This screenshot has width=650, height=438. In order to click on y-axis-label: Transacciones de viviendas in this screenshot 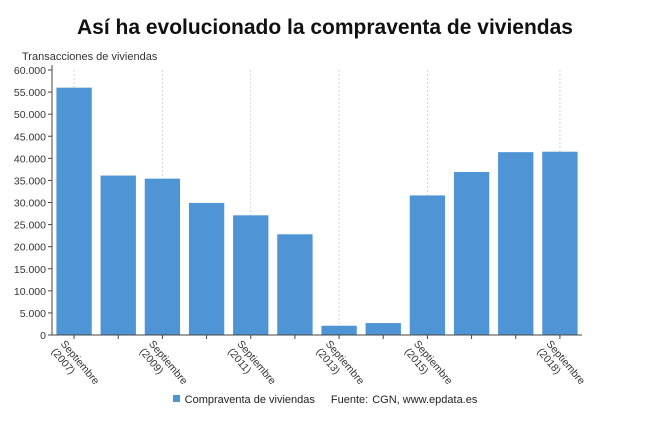, I will do `click(90, 57)`.